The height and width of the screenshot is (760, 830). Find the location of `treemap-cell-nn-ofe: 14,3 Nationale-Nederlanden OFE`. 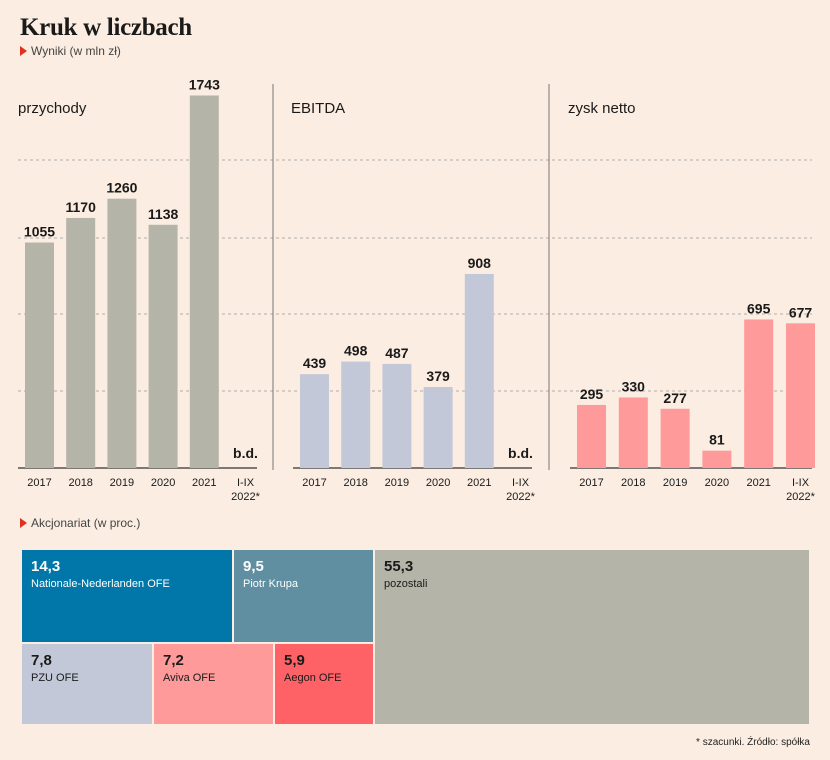

treemap-cell-nn-ofe: 14,3 Nationale-Nederlanden OFE is located at coordinates (127, 596).